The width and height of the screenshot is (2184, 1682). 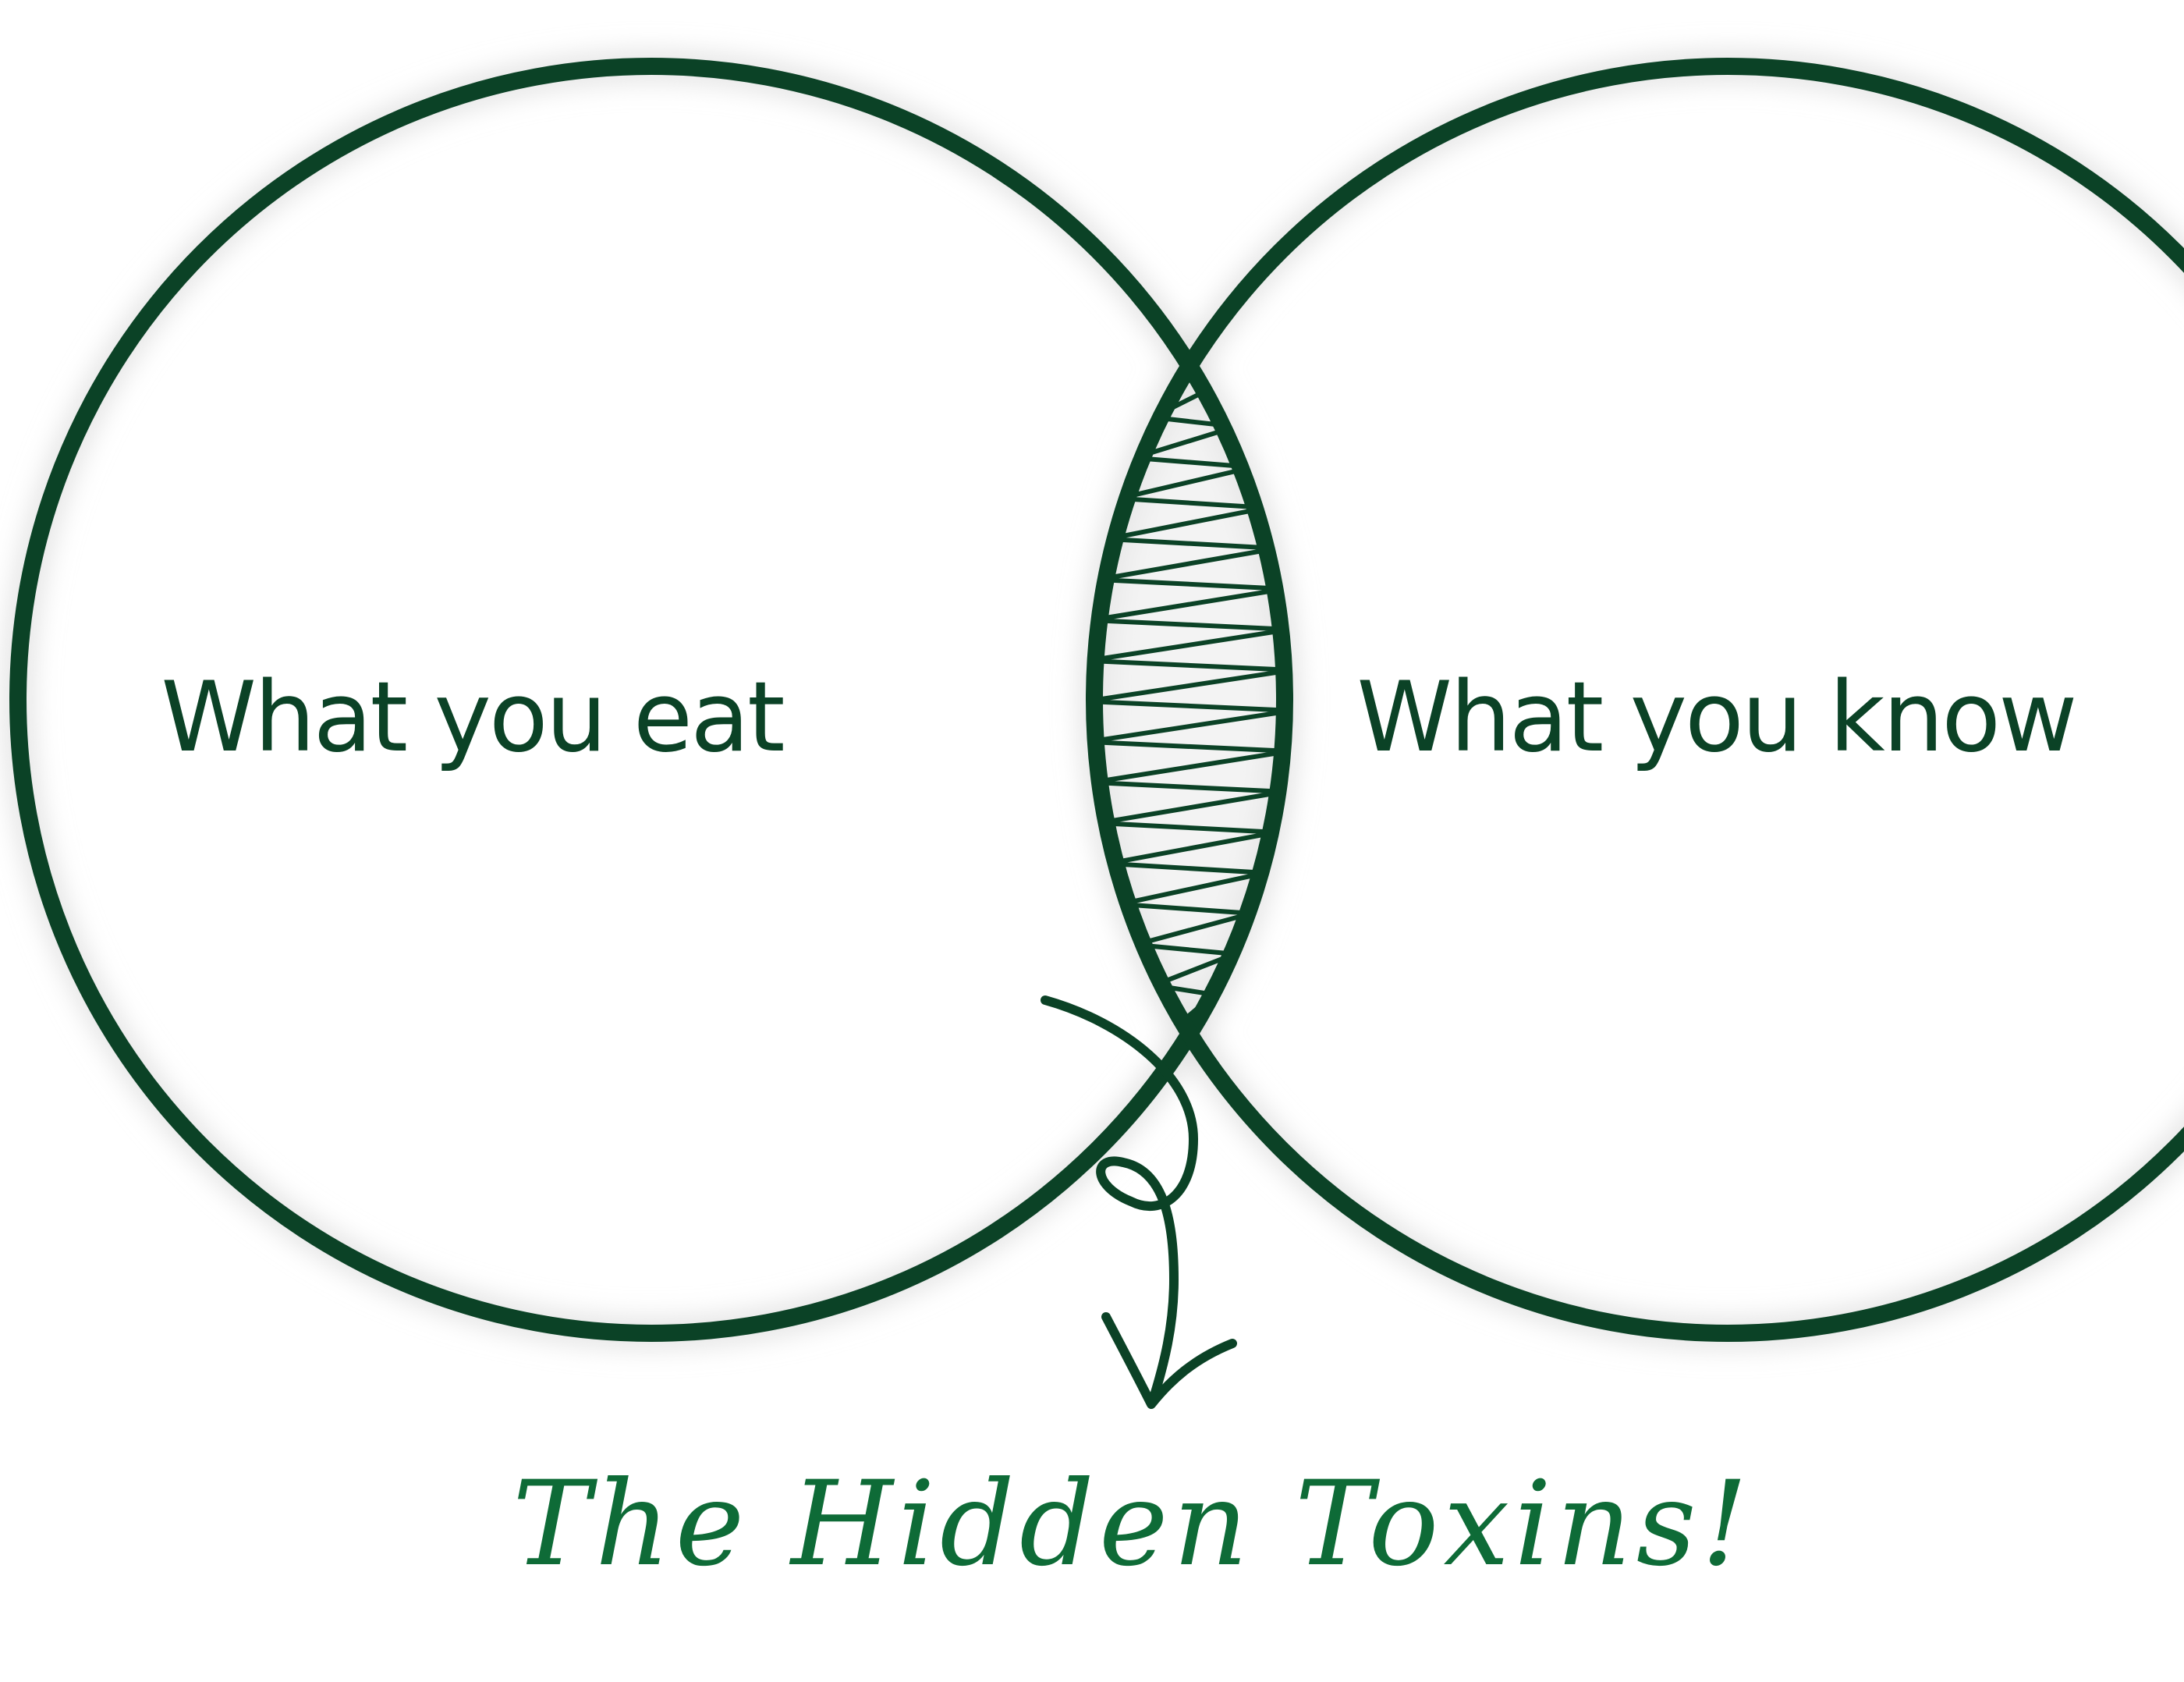 What do you see at coordinates (1716, 718) in the screenshot?
I see `right-set-label: What you know` at bounding box center [1716, 718].